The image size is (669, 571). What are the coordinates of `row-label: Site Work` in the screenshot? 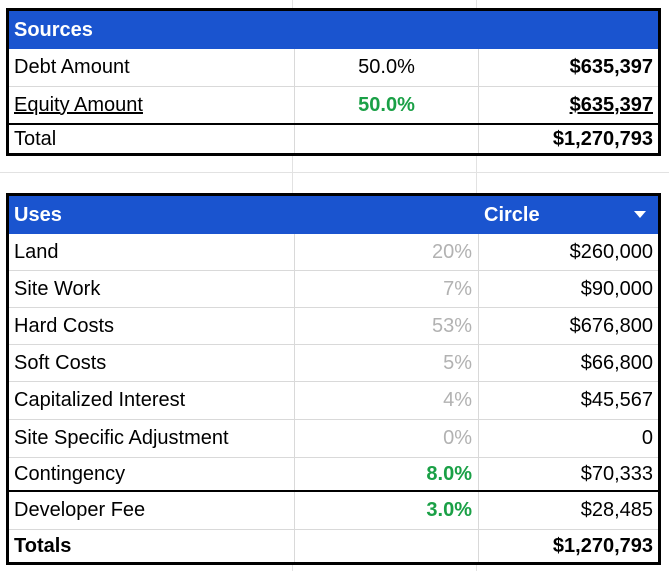 It's located at (152, 289).